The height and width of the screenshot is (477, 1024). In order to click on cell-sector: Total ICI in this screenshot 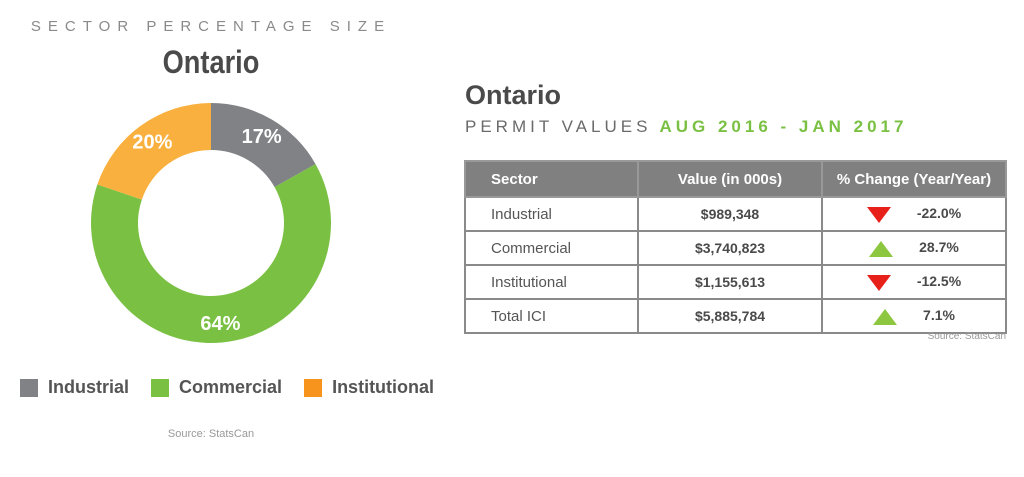, I will do `click(551, 316)`.